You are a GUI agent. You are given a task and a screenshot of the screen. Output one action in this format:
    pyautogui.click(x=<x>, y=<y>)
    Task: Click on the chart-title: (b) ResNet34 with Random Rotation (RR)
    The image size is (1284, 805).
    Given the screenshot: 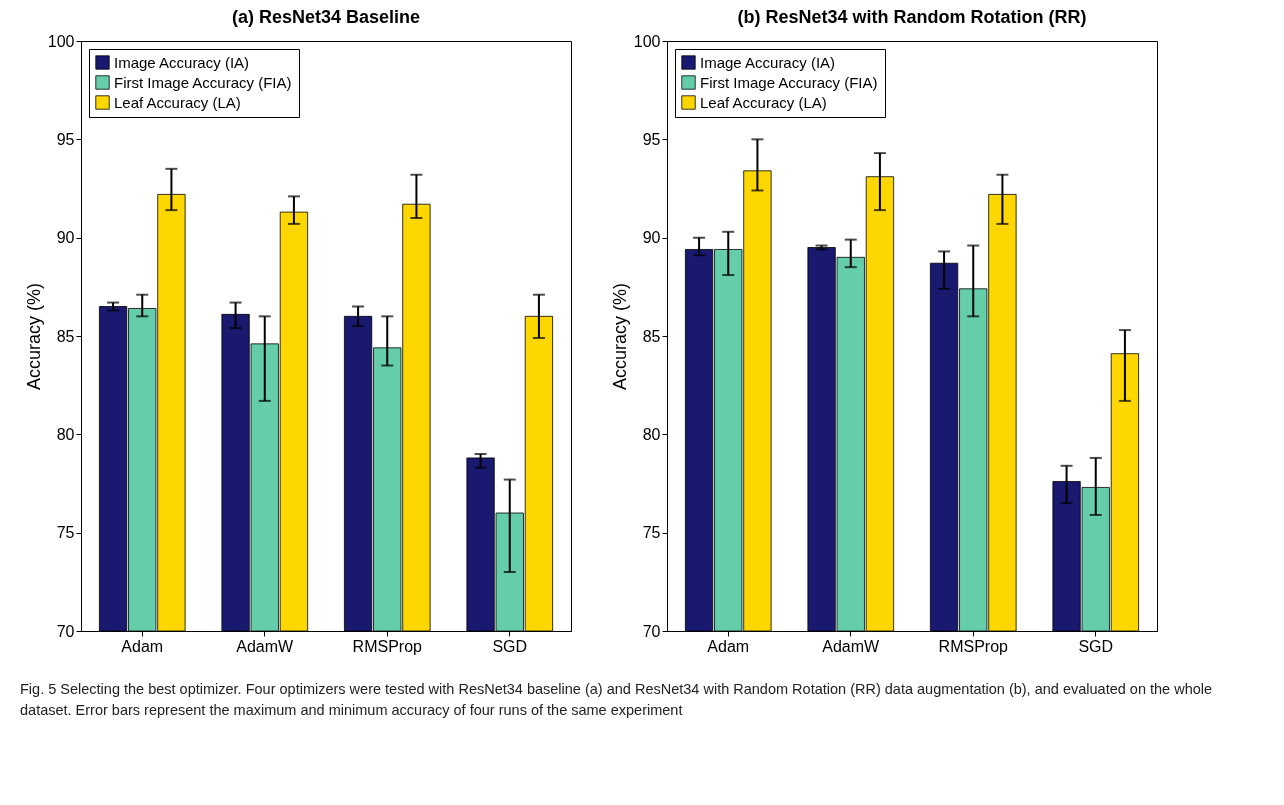 What is the action you would take?
    pyautogui.click(x=912, y=17)
    